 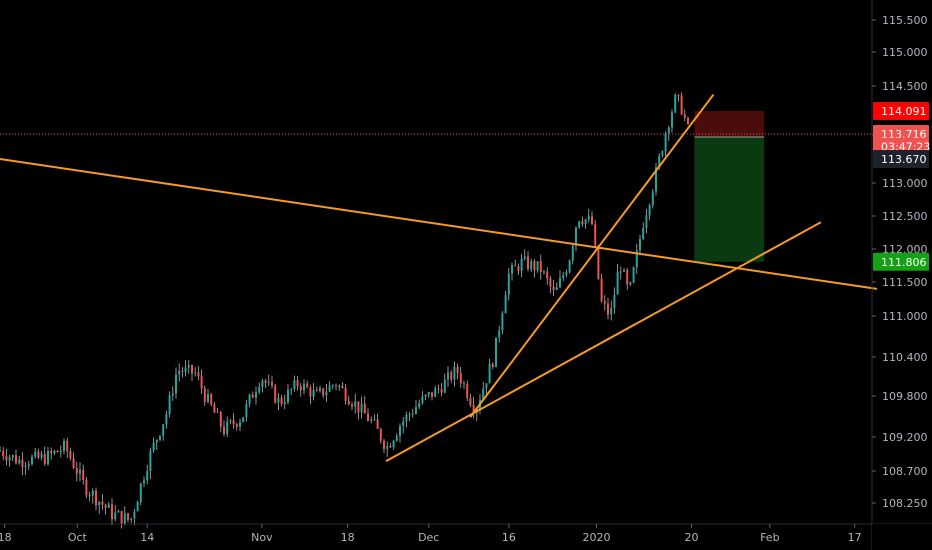 What do you see at coordinates (904, 111) in the screenshot?
I see `price-tag-label: 114.091` at bounding box center [904, 111].